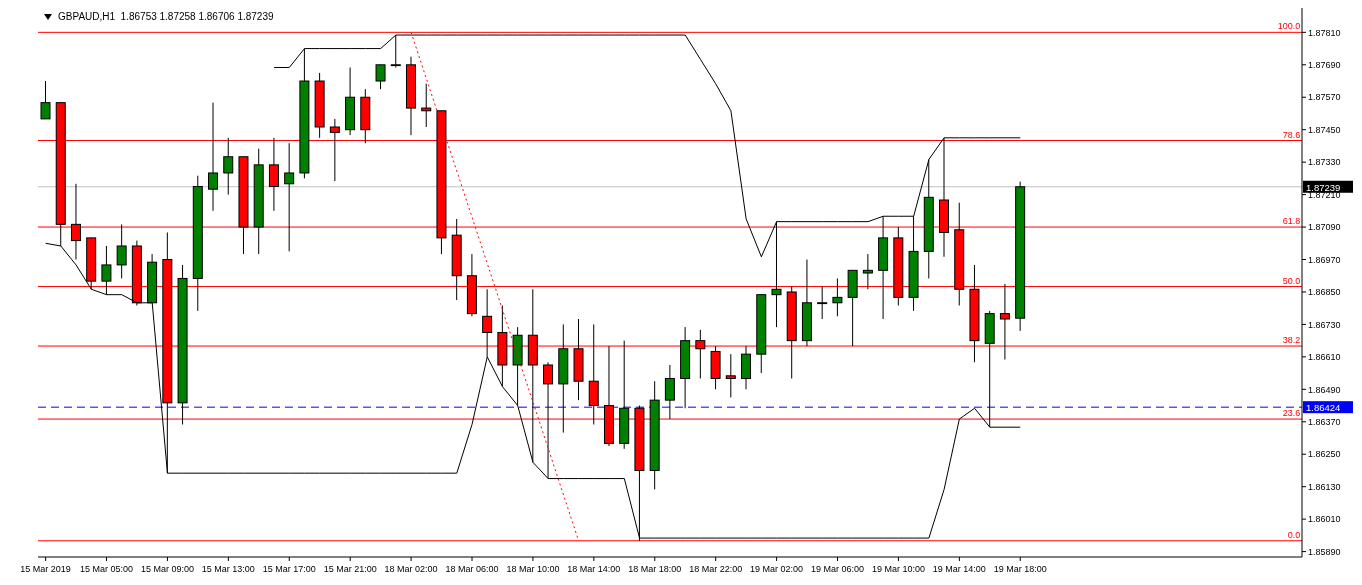 Image resolution: width=1362 pixels, height=585 pixels. I want to click on y-tick-label: 1.87570, so click(1324, 97).